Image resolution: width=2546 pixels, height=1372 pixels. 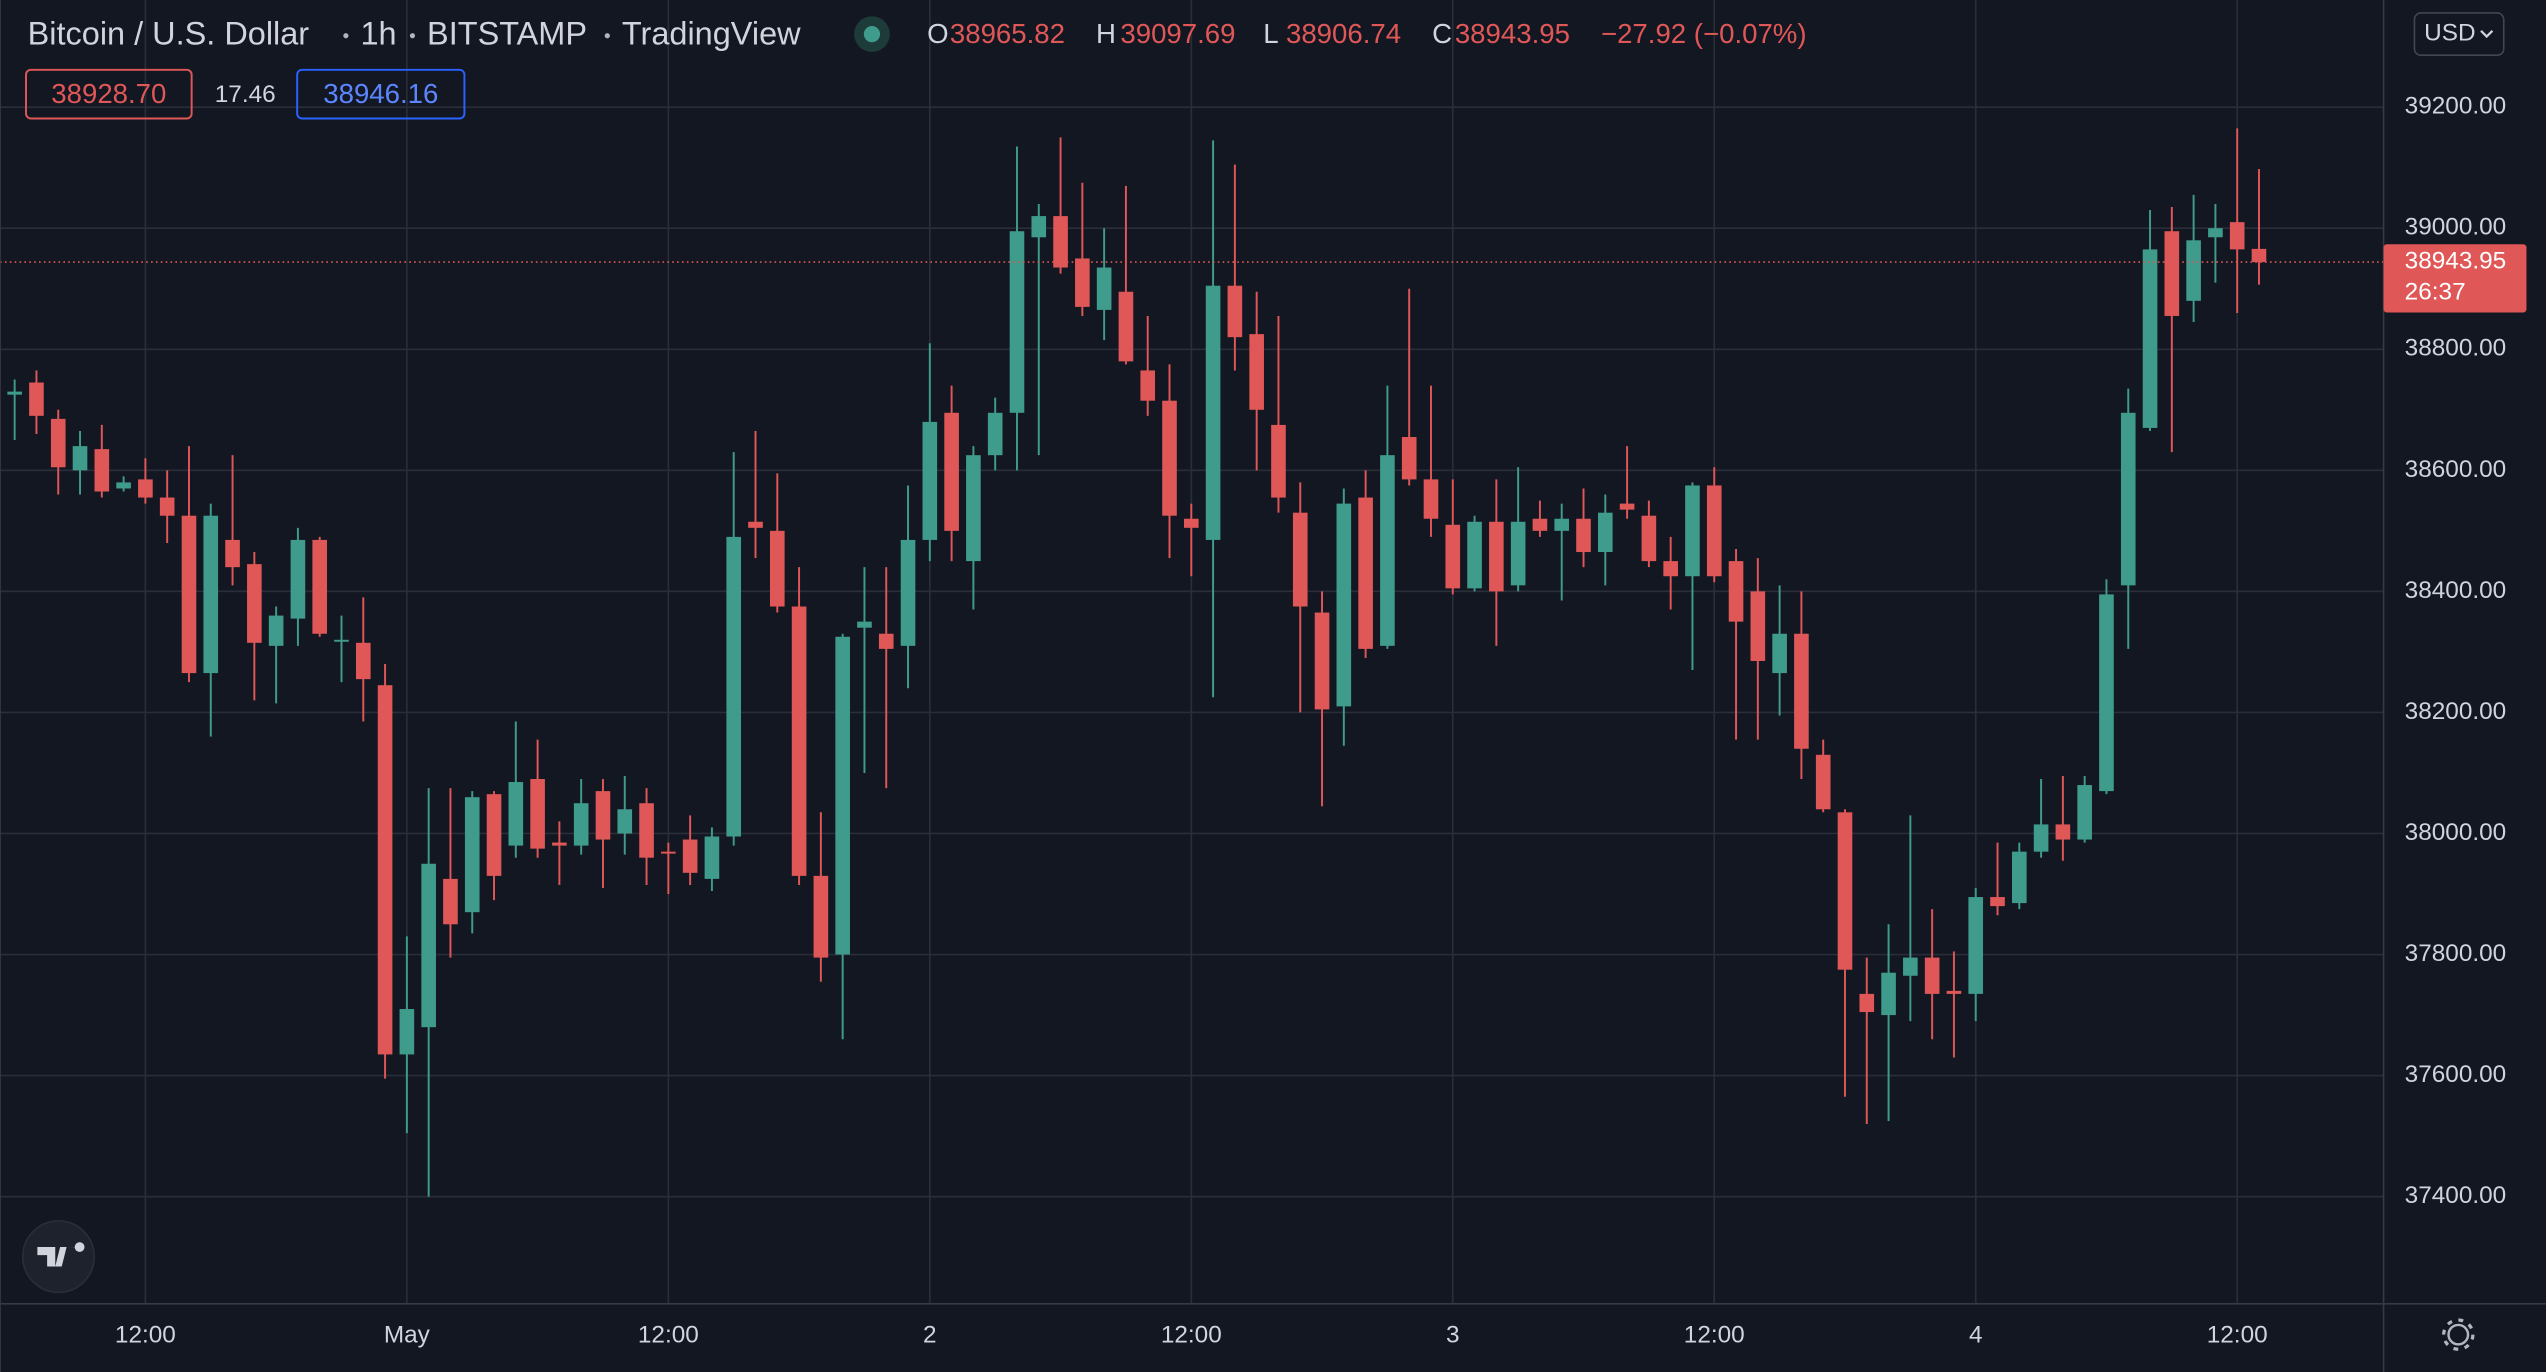 I want to click on low-value: 38906.74, so click(x=1343, y=33).